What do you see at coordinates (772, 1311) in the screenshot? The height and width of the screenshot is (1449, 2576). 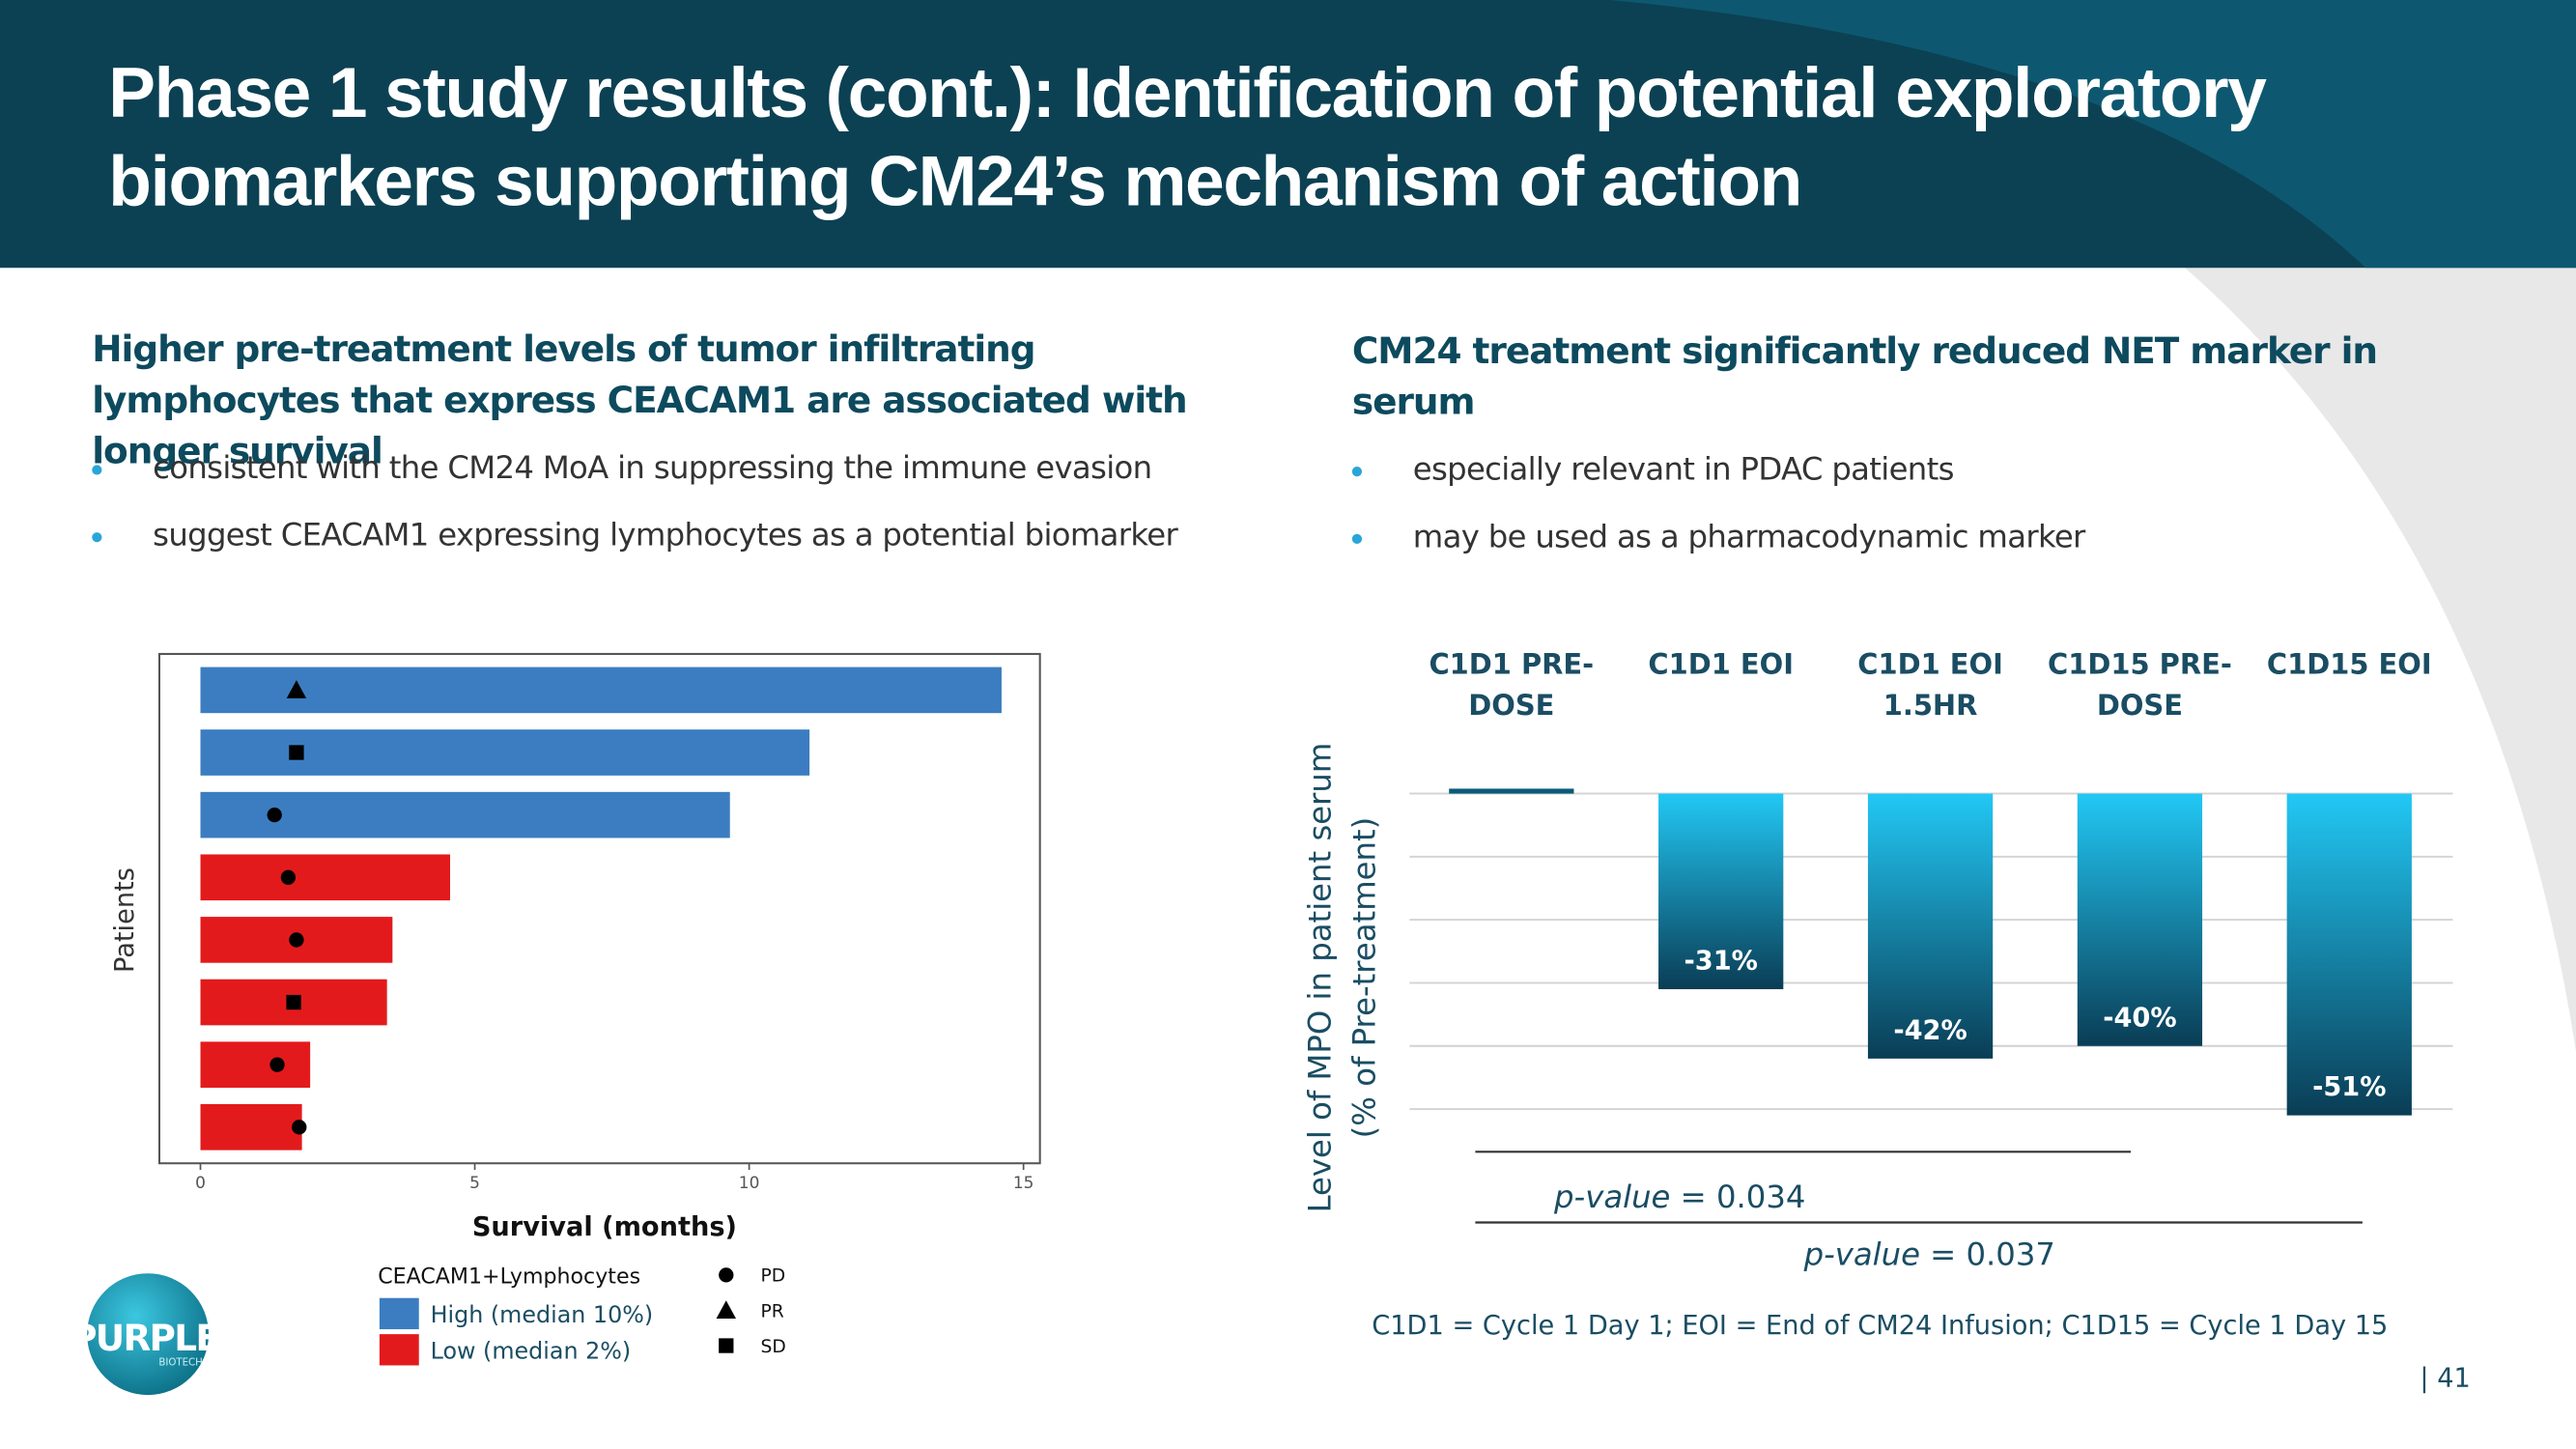 I see `legend-label: PR` at bounding box center [772, 1311].